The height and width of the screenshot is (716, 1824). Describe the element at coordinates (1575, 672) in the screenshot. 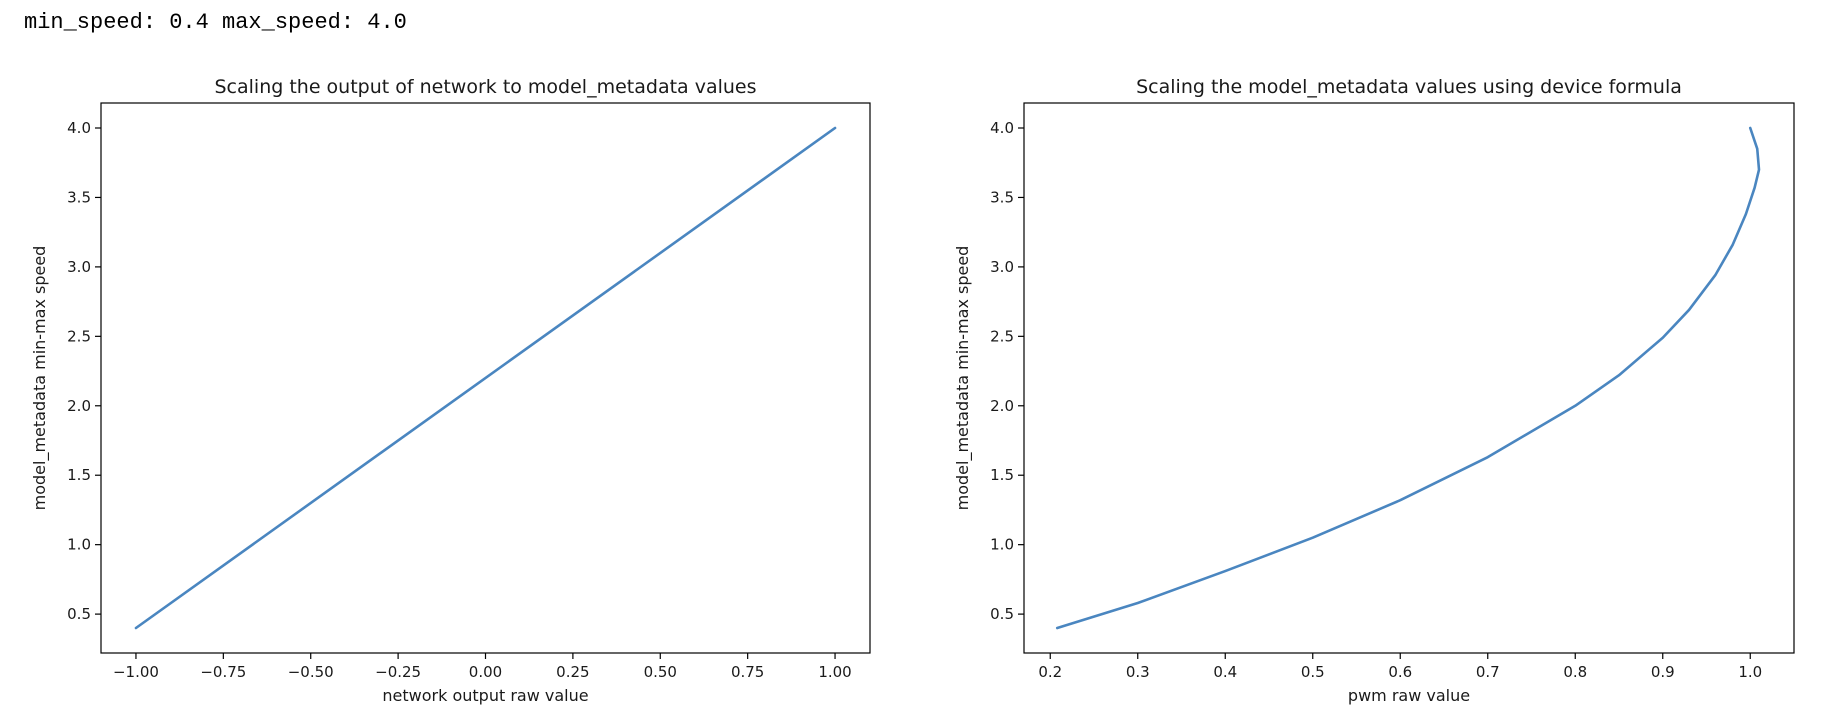

I see `x-tick-label: 0.8` at that location.